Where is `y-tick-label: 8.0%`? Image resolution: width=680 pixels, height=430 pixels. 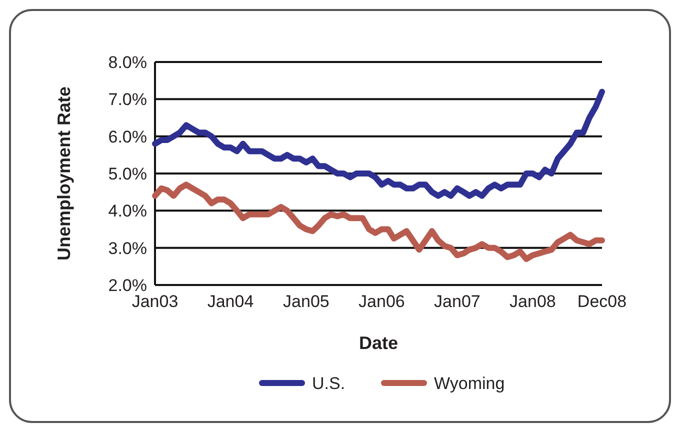
y-tick-label: 8.0% is located at coordinates (127, 62).